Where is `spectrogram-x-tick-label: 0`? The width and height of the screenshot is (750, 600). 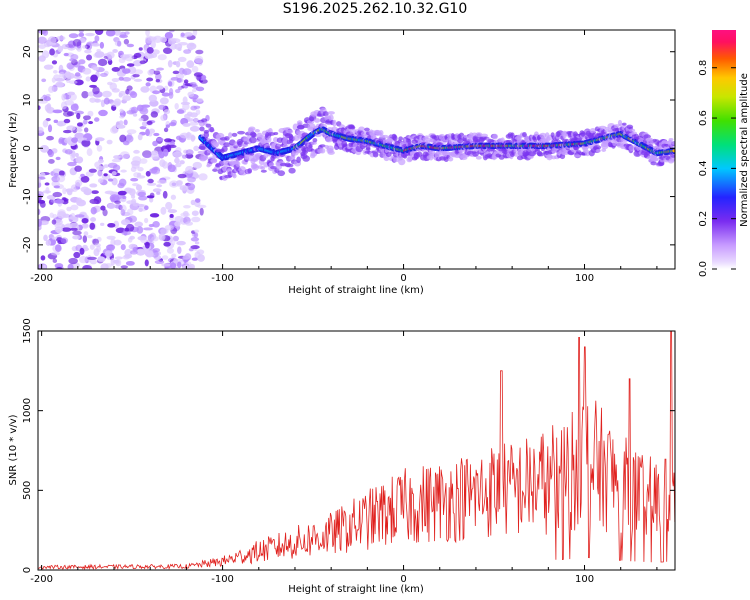
spectrogram-x-tick-label: 0 is located at coordinates (403, 278).